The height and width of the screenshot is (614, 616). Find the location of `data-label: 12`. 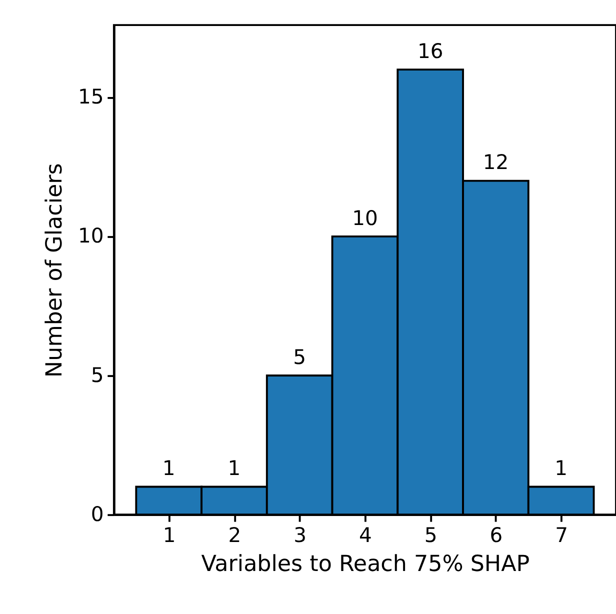

data-label: 12 is located at coordinates (495, 162).